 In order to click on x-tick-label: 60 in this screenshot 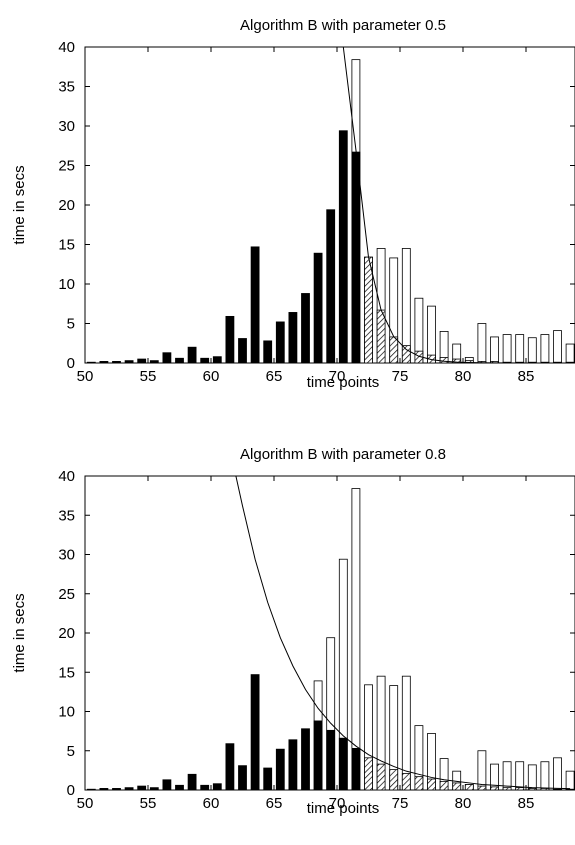, I will do `click(211, 803)`.